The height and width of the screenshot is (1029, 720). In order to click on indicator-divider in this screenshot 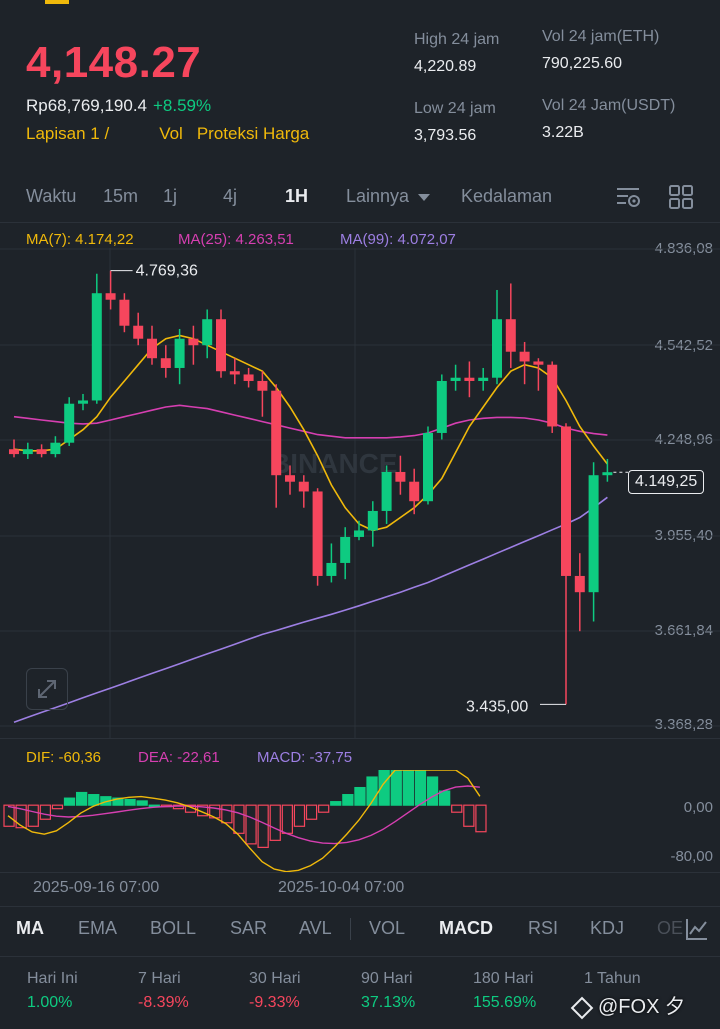, I will do `click(350, 929)`.